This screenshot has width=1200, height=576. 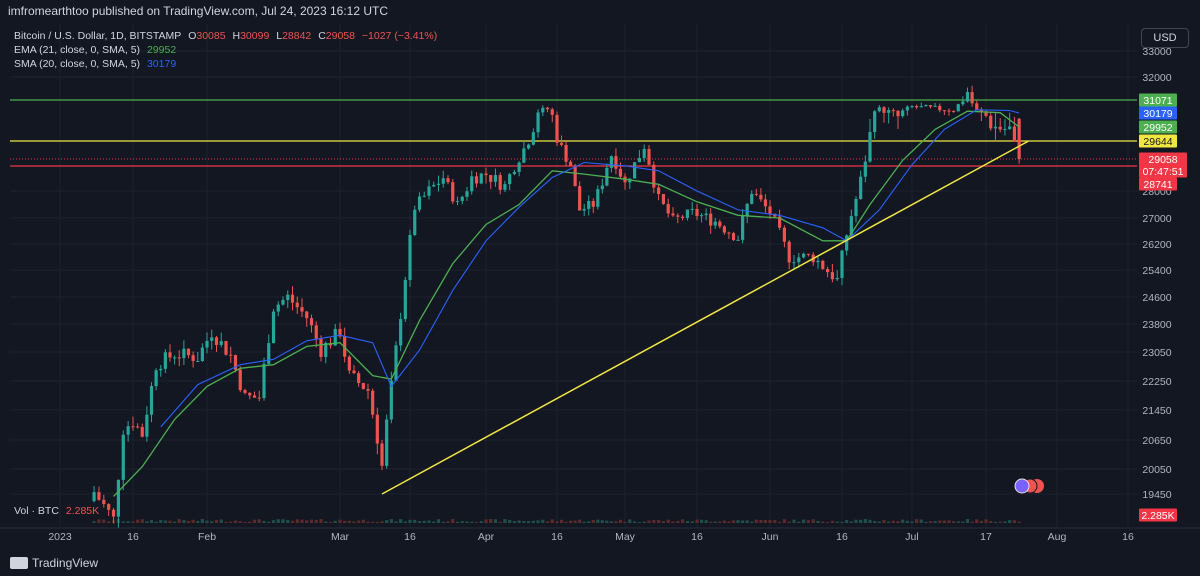 What do you see at coordinates (77, 50) in the screenshot?
I see `ema-label: EMA (21, close, 0, SMA, 5)` at bounding box center [77, 50].